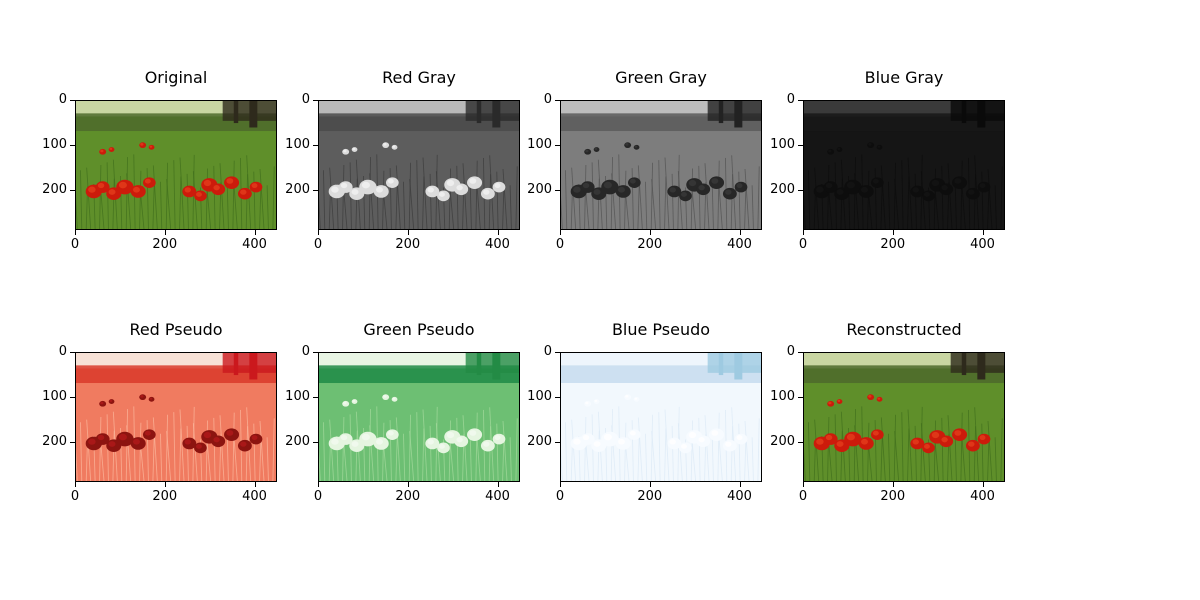 The width and height of the screenshot is (1200, 600). Describe the element at coordinates (904, 329) in the screenshot. I see `panel-title: Reconstructed` at that location.